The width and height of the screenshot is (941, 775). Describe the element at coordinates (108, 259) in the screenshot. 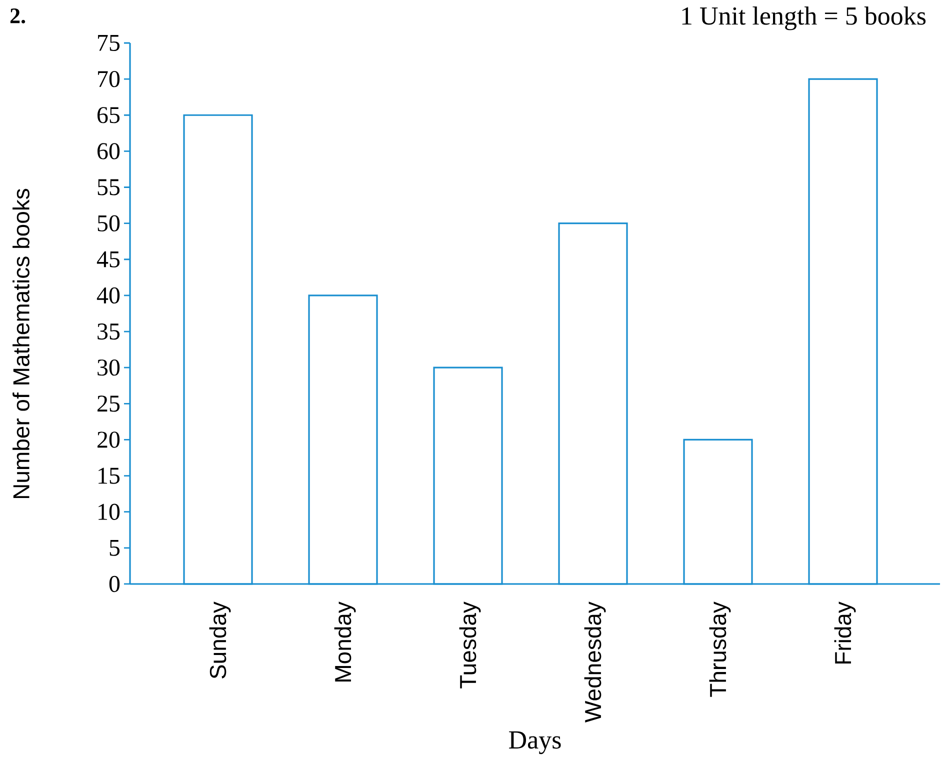

I see `y-tick-label: 45` at that location.